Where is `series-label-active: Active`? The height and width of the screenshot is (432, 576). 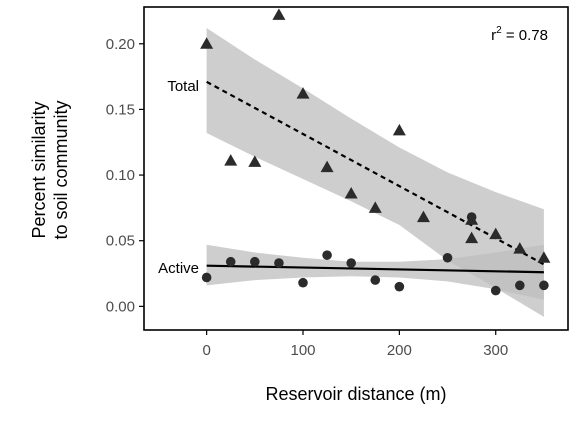 series-label-active: Active is located at coordinates (178, 268).